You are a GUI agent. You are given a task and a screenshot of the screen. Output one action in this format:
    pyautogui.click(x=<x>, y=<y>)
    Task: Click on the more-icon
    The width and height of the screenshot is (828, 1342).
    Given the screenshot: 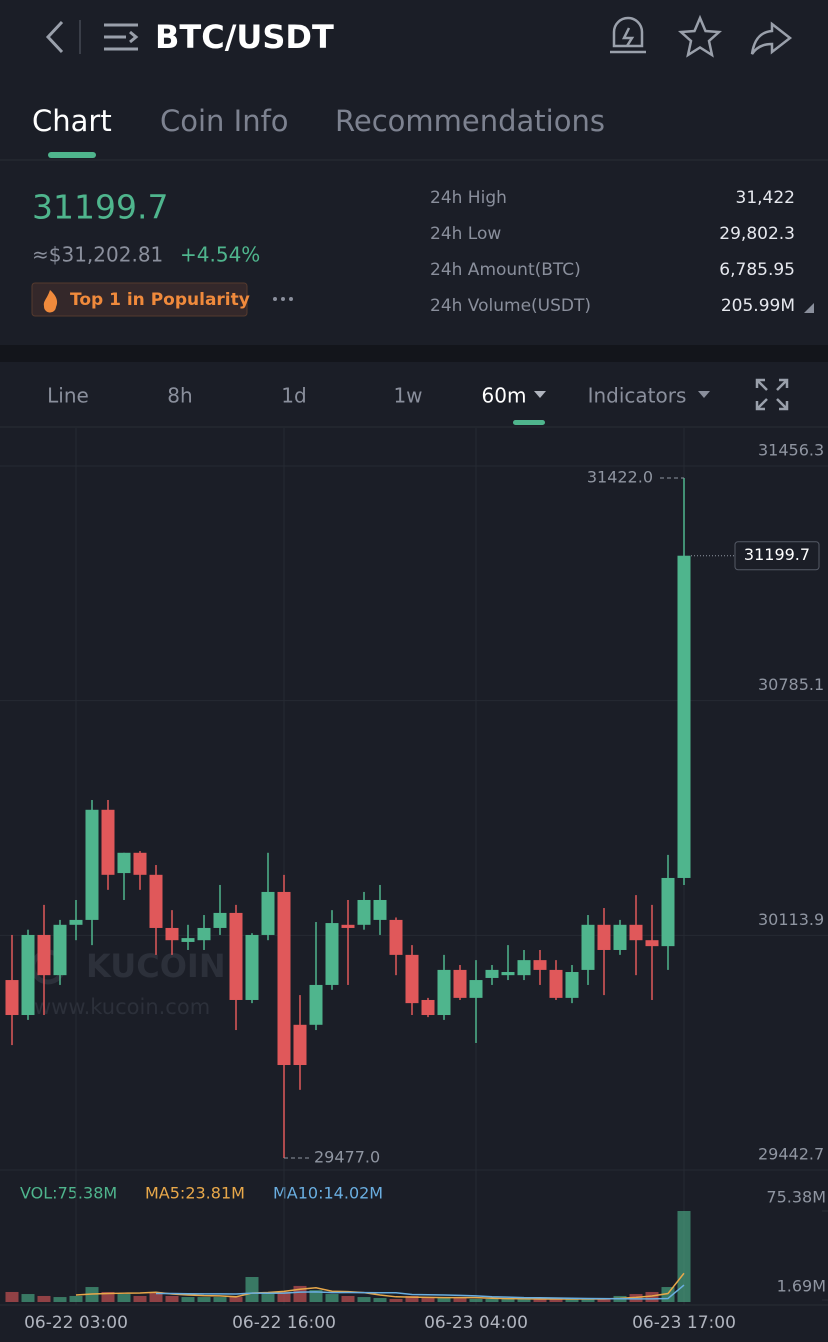 What is the action you would take?
    pyautogui.click(x=283, y=299)
    